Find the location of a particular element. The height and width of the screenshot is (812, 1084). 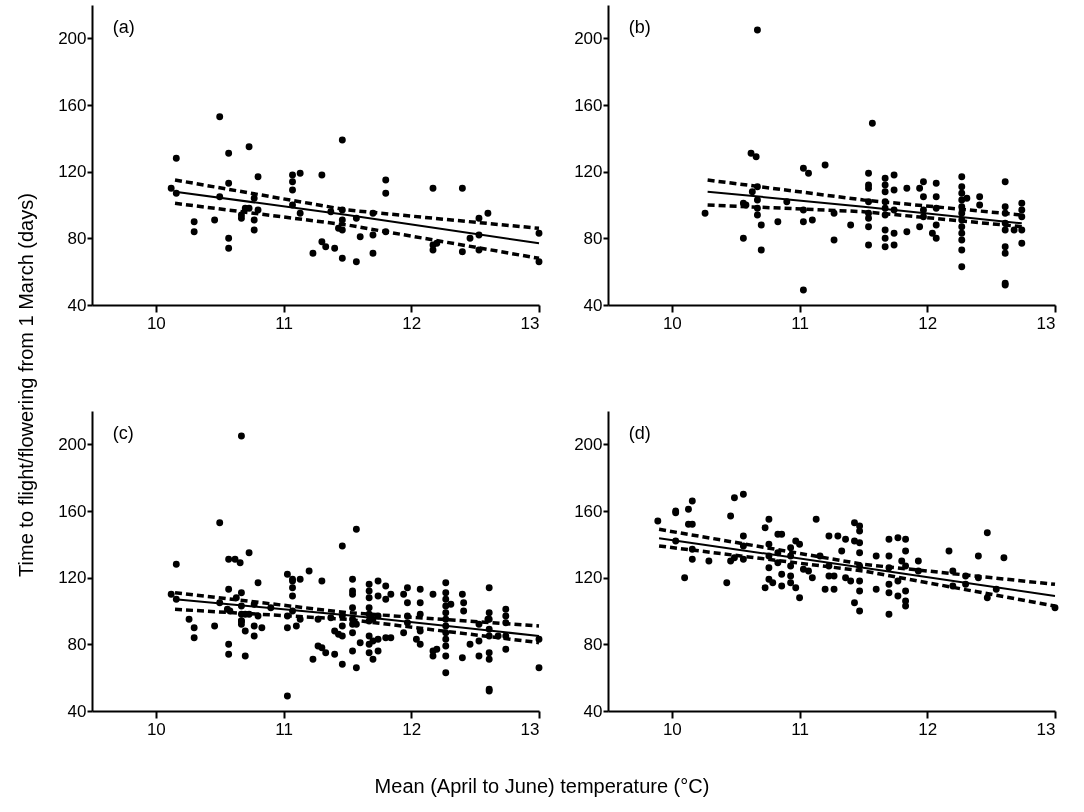

text: (d) is located at coordinates (639, 433).